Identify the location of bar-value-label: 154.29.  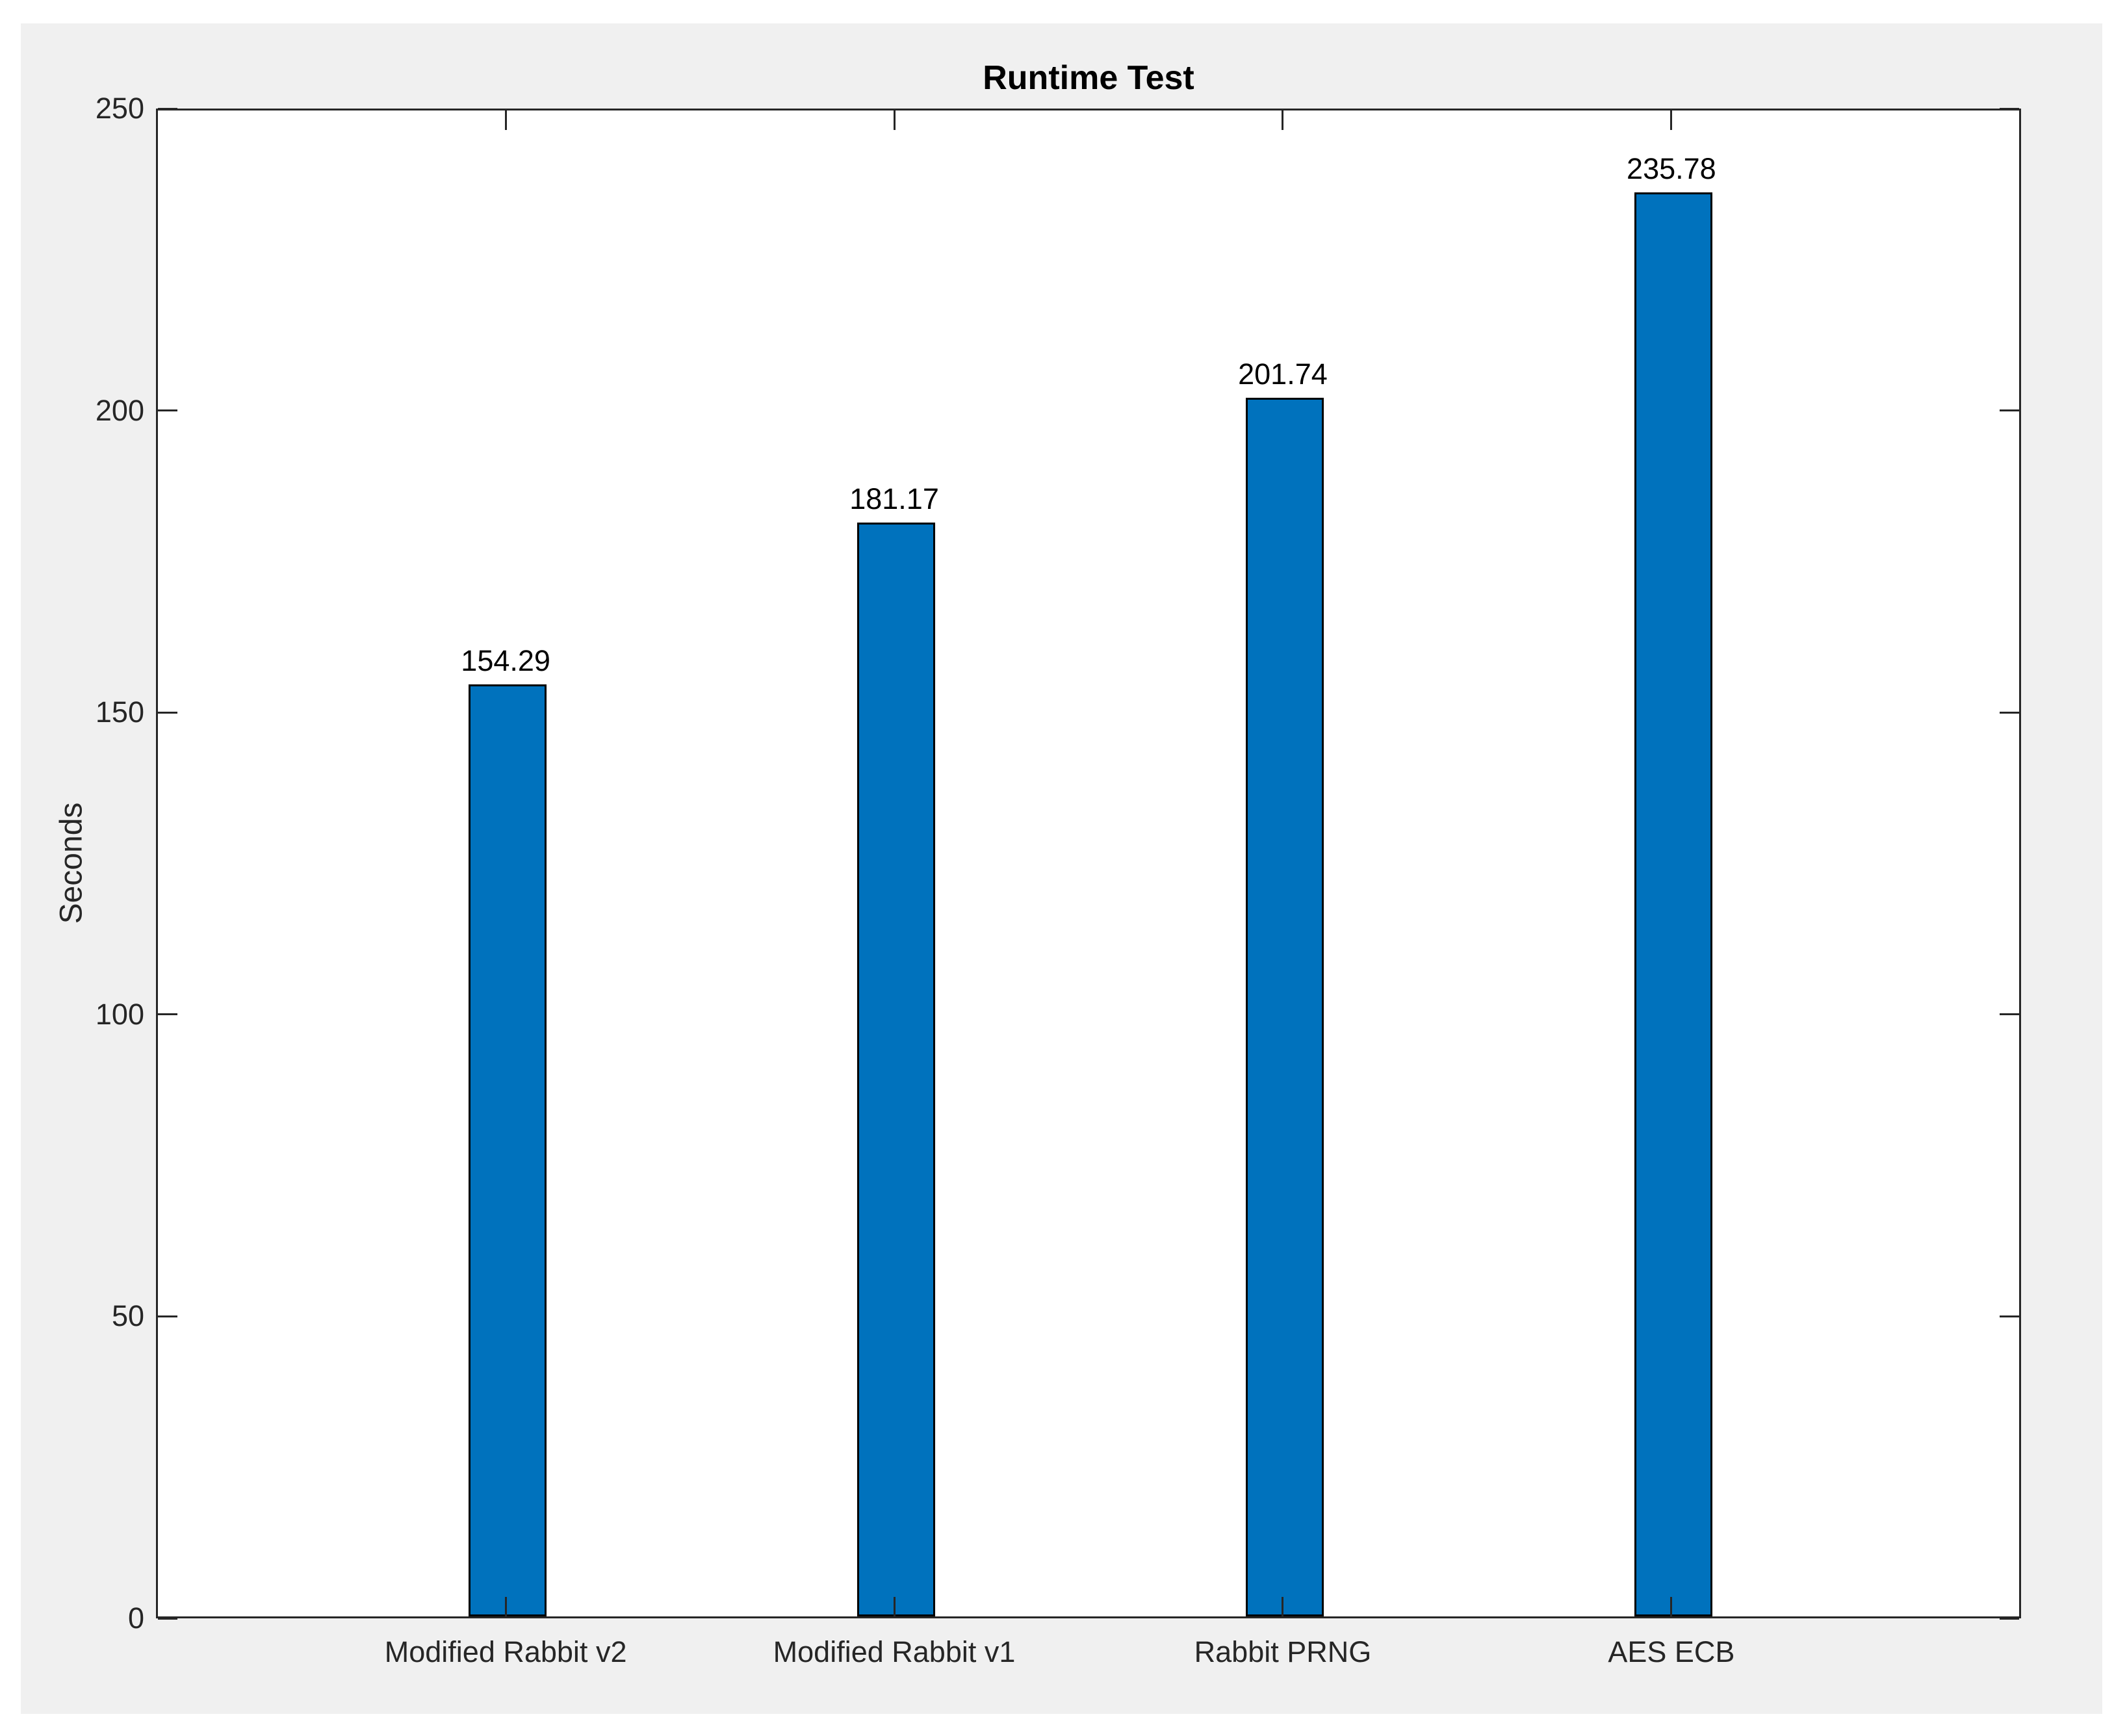
(505, 661).